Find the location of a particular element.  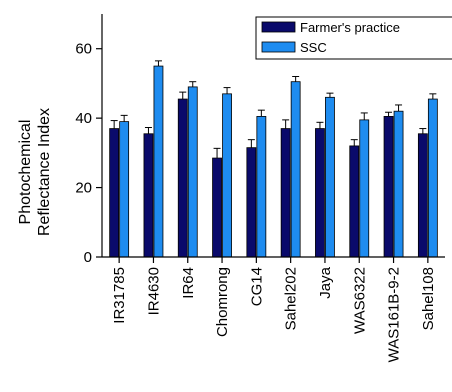

x-tick-label: CG14 is located at coordinates (256, 286).